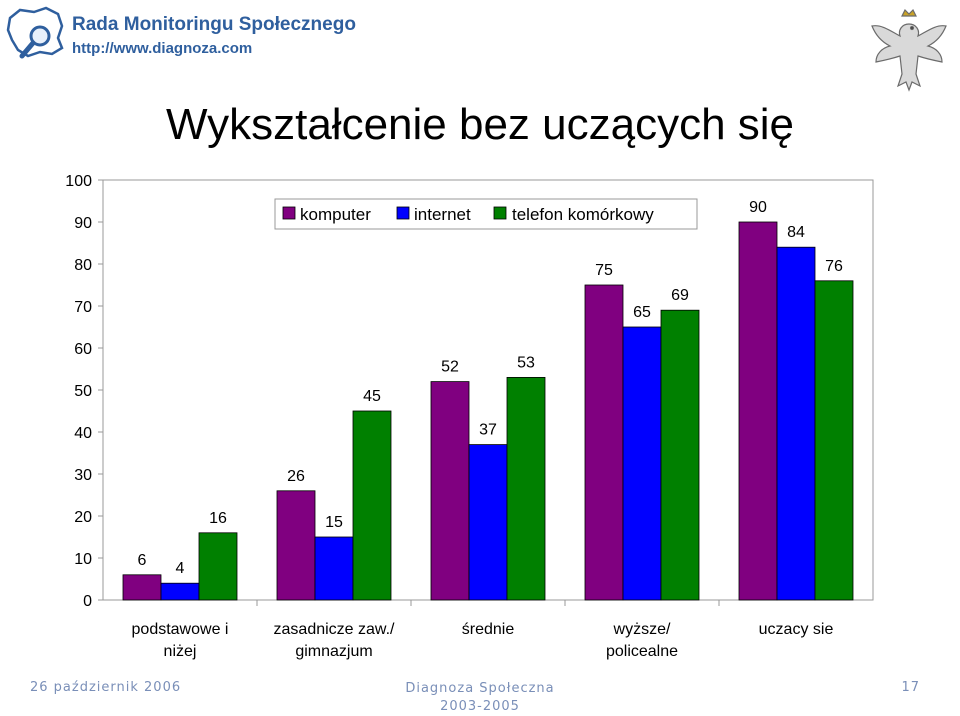  What do you see at coordinates (796, 629) in the screenshot?
I see `x-category-label: uczacy sie` at bounding box center [796, 629].